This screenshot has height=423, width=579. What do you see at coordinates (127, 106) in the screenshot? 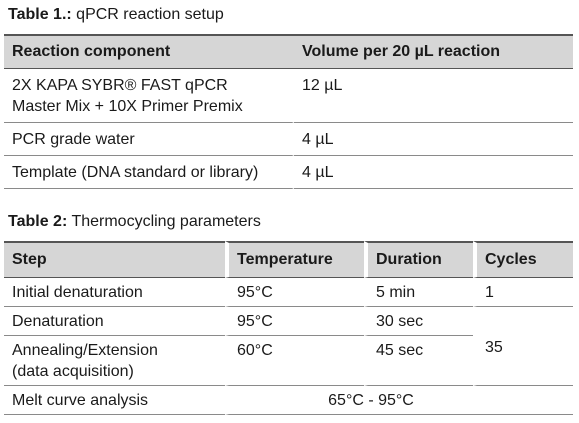
I see `component-line: Master Mix + 10X Primer Premix` at bounding box center [127, 106].